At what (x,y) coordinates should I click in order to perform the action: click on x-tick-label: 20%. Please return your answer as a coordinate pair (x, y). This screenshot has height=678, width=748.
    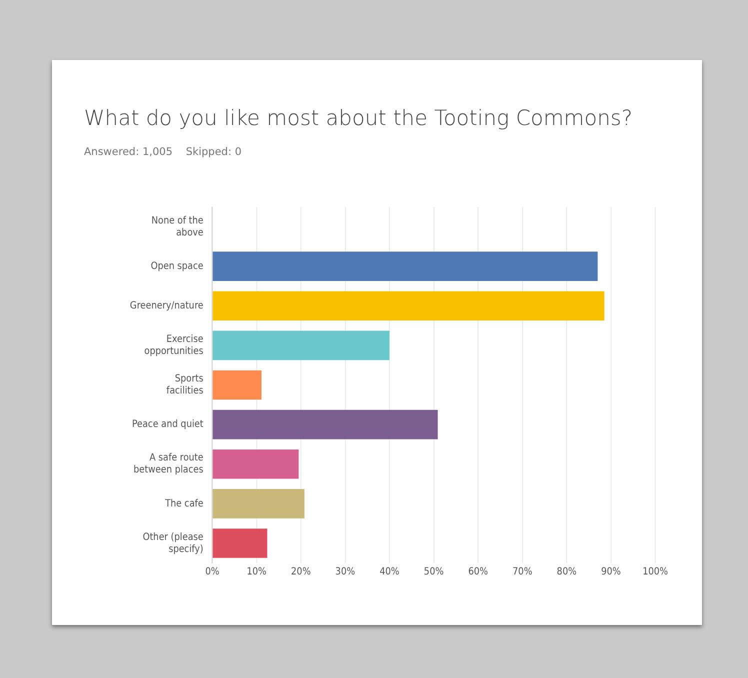
    Looking at the image, I should click on (301, 572).